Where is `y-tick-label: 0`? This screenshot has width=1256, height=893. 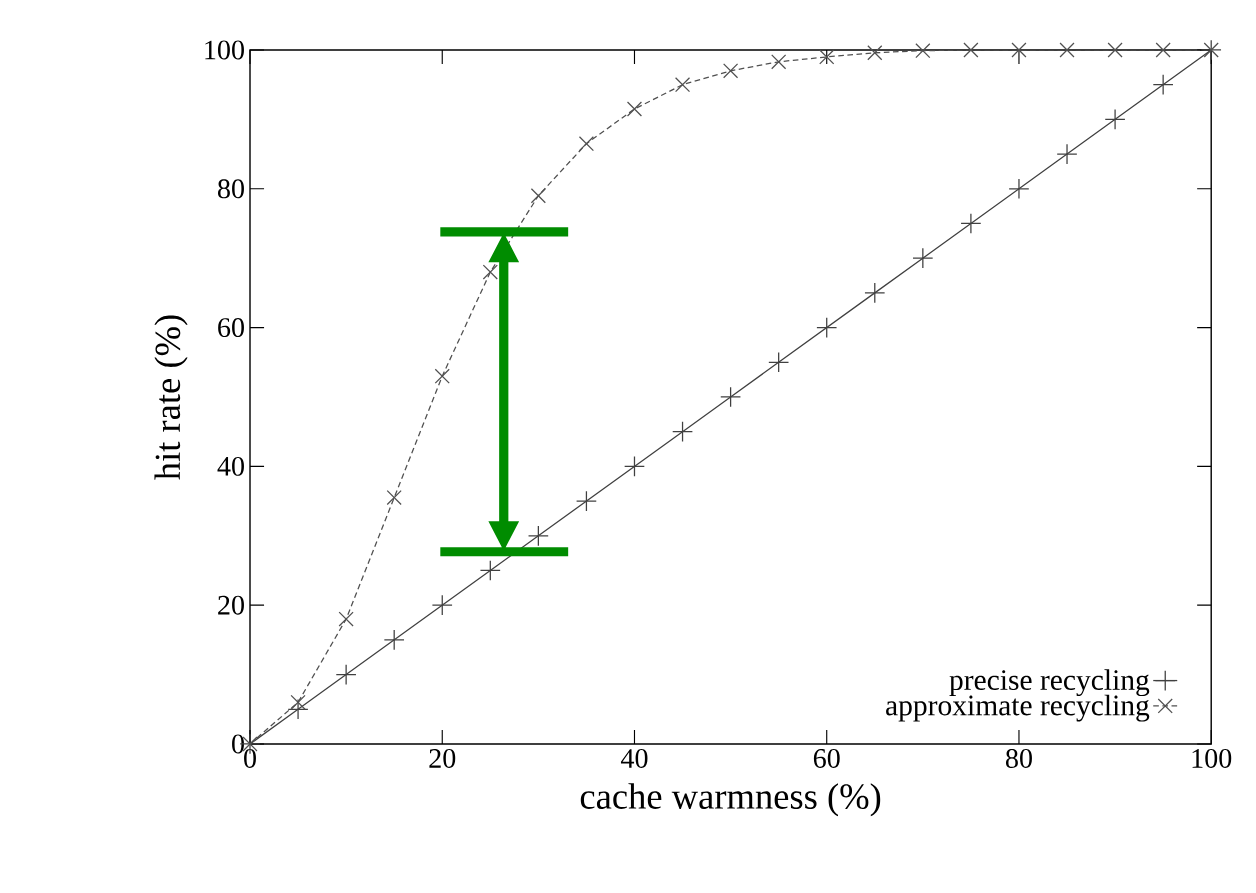
y-tick-label: 0 is located at coordinates (238, 744).